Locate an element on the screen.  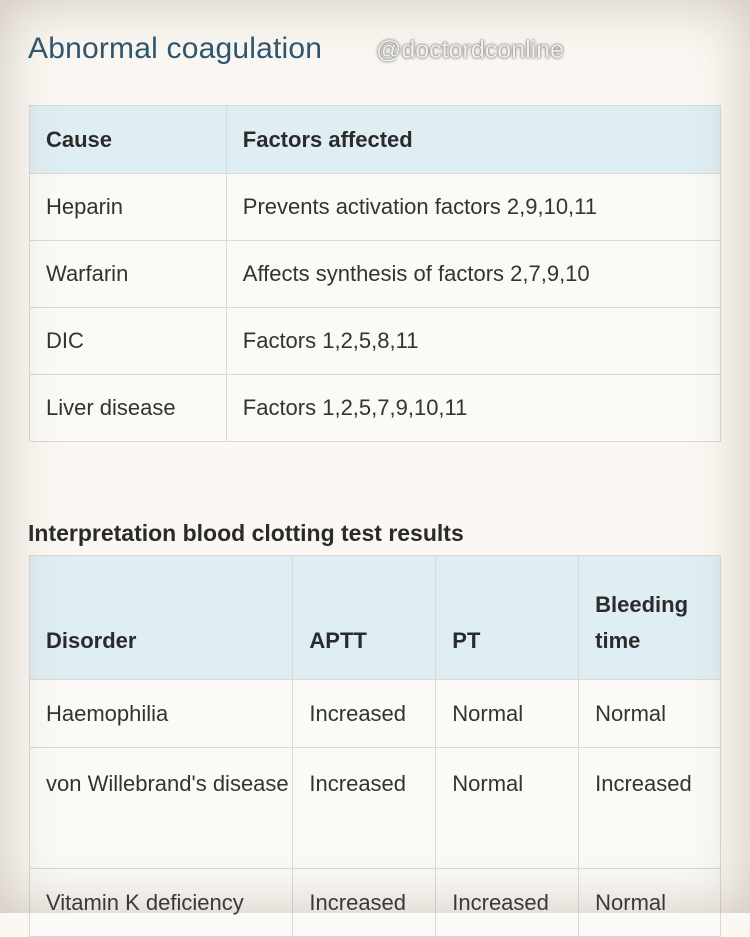
table-row: DIC Factors 1,2,5,8,11 is located at coordinates (375, 341).